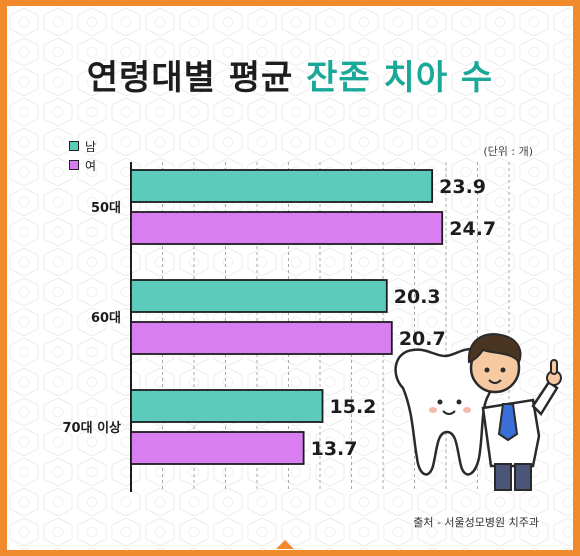  Describe the element at coordinates (476, 522) in the screenshot. I see `source-note: 출처 - 서울성모병원 치주과` at that location.